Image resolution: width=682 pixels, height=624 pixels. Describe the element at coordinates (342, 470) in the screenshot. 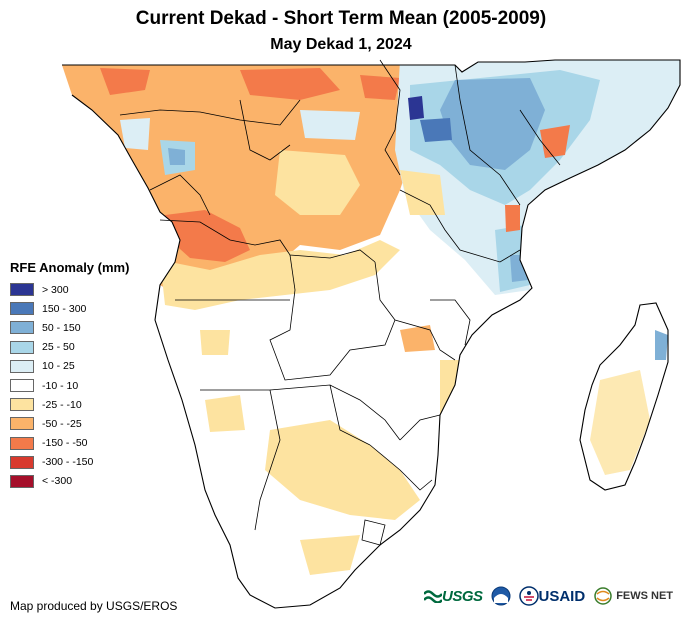

I see `anomaly-zone-south-dry` at that location.